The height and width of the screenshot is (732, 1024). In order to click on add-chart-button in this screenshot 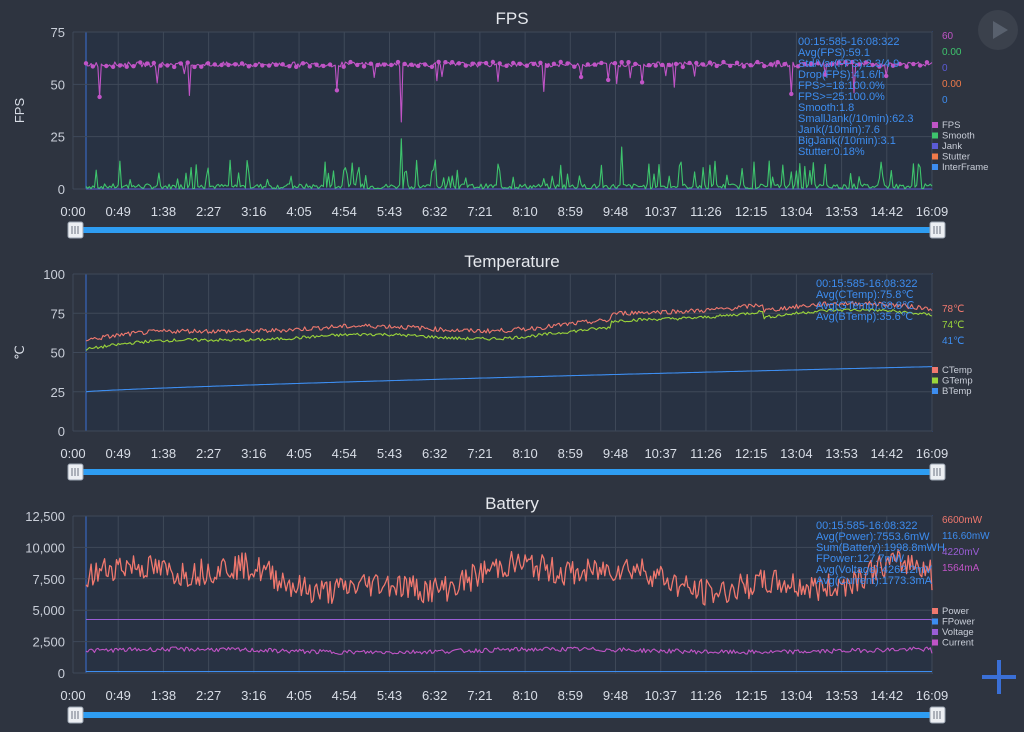, I will do `click(999, 677)`.